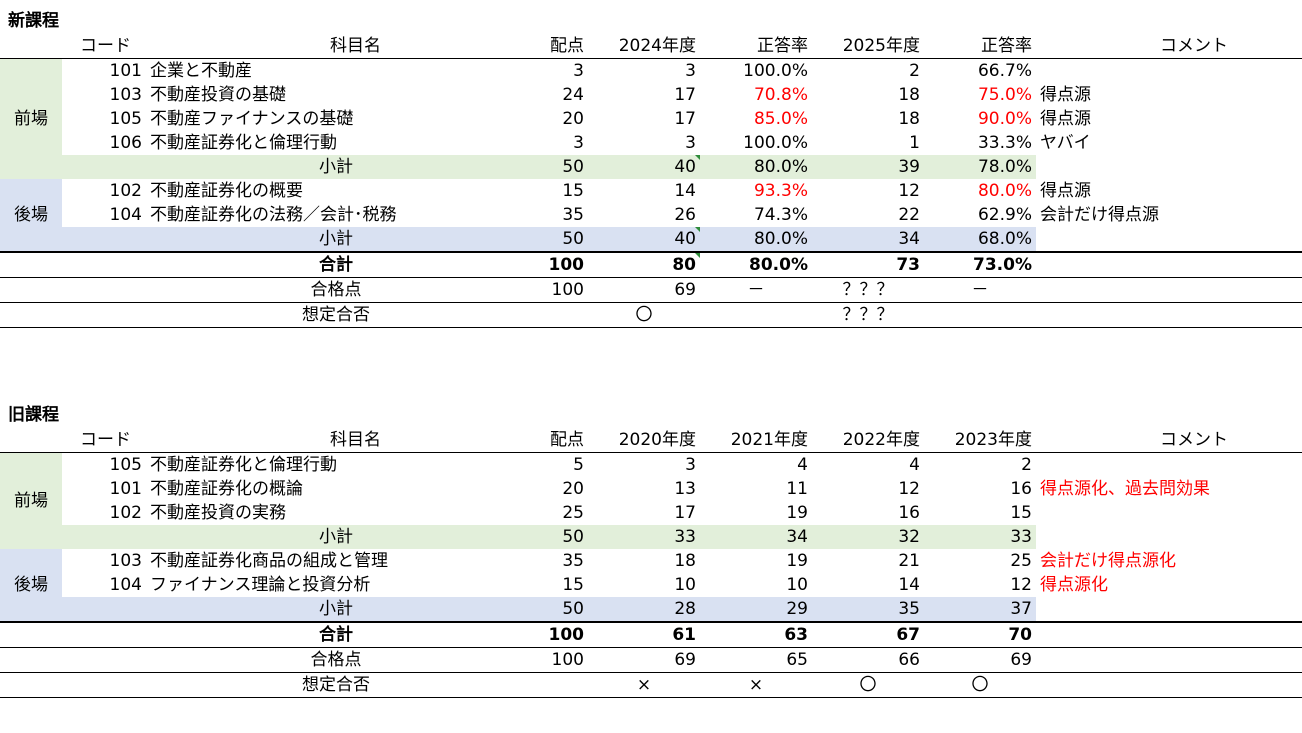  I want to click on code-cell: 106, so click(125, 143).